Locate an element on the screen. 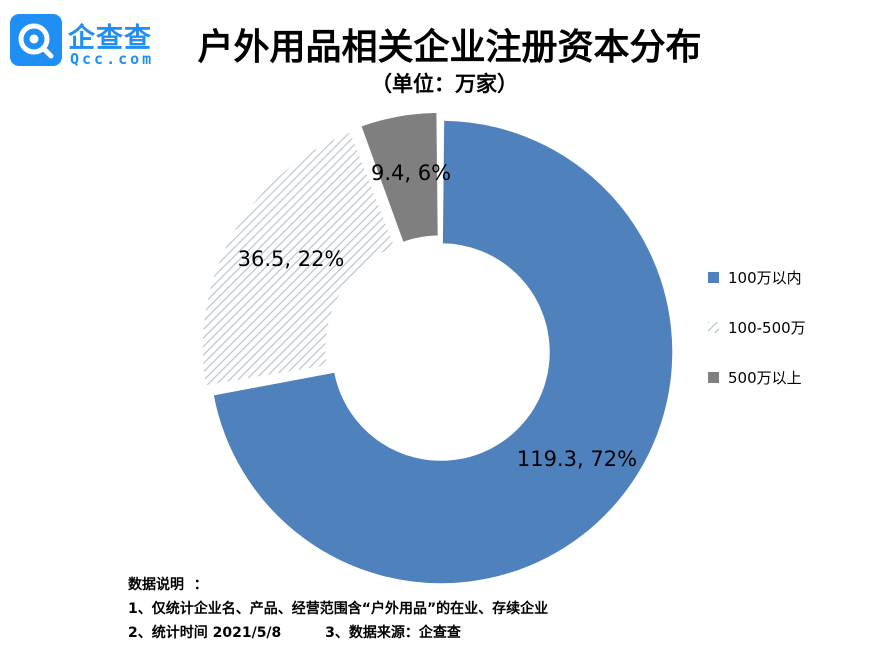 The image size is (879, 669). chart-subtitle: （单位：万家） is located at coordinates (444, 84).